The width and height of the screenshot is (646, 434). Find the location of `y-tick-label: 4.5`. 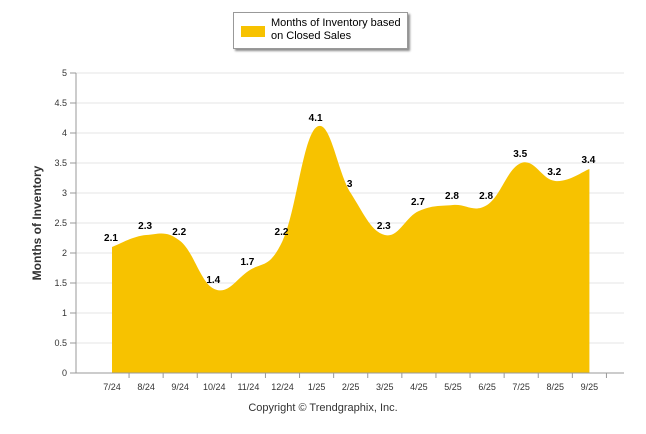

y-tick-label: 4.5 is located at coordinates (60, 103).